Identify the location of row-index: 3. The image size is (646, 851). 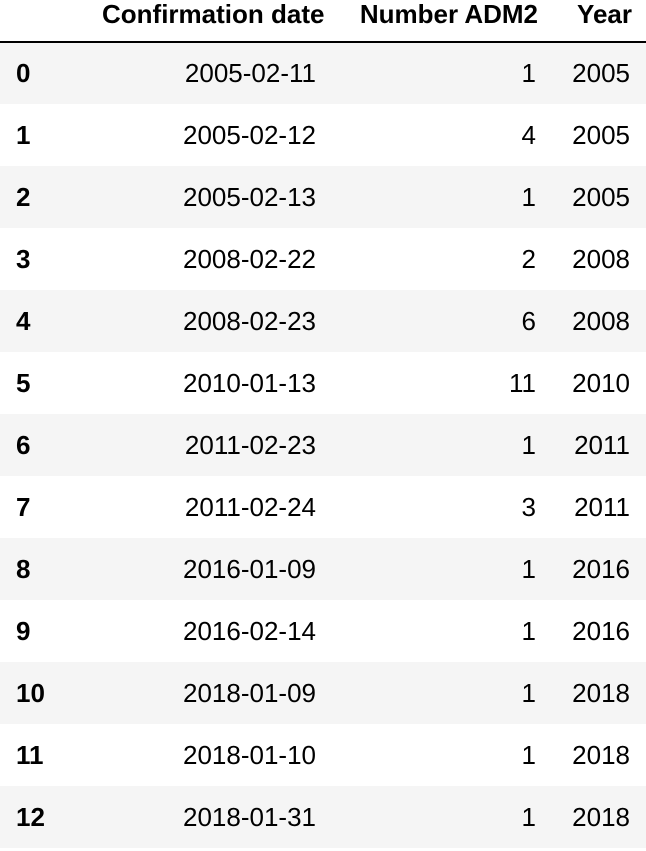
(23, 258).